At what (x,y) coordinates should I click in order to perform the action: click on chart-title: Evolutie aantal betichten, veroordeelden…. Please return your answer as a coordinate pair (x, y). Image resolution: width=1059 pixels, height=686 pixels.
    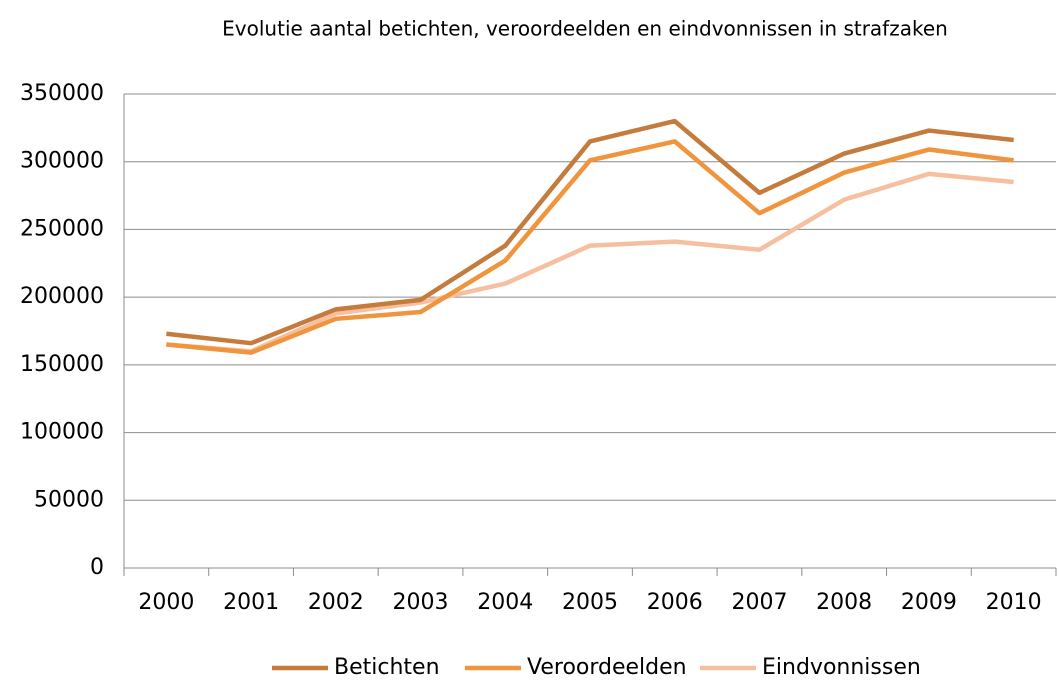
    Looking at the image, I should click on (585, 29).